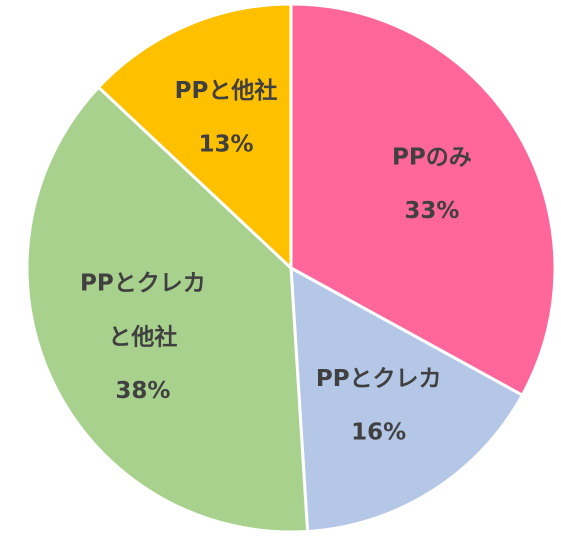 The image size is (561, 539). What do you see at coordinates (379, 379) in the screenshot?
I see `slice-label: PPとクレカ` at bounding box center [379, 379].